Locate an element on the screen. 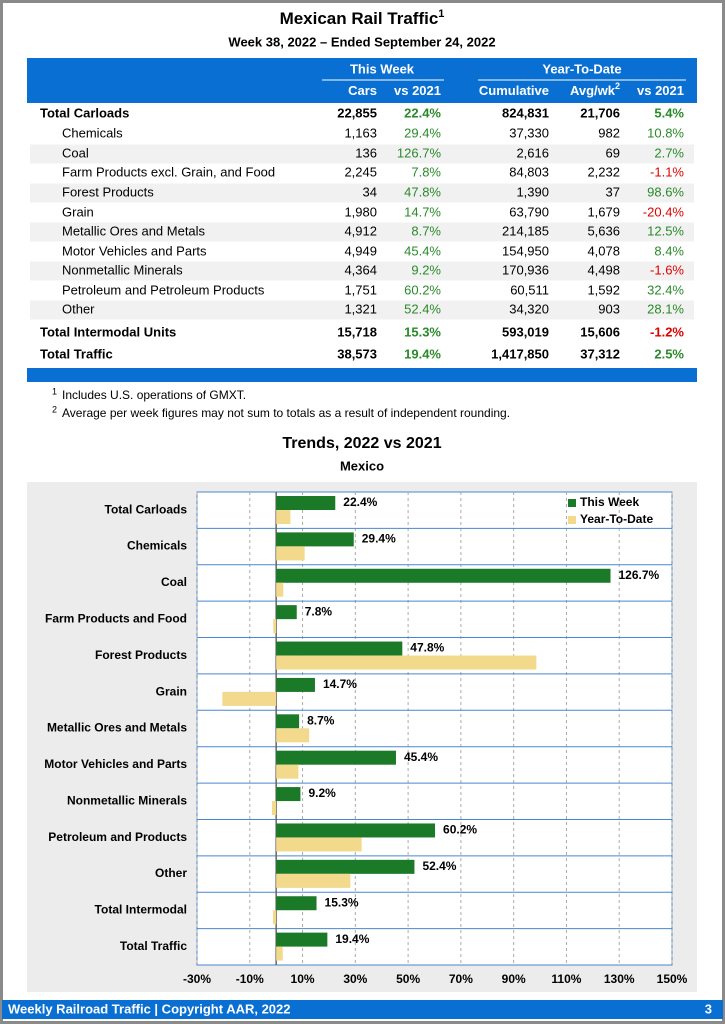 This screenshot has height=1024, width=725. cell: 14.7% is located at coordinates (422, 211).